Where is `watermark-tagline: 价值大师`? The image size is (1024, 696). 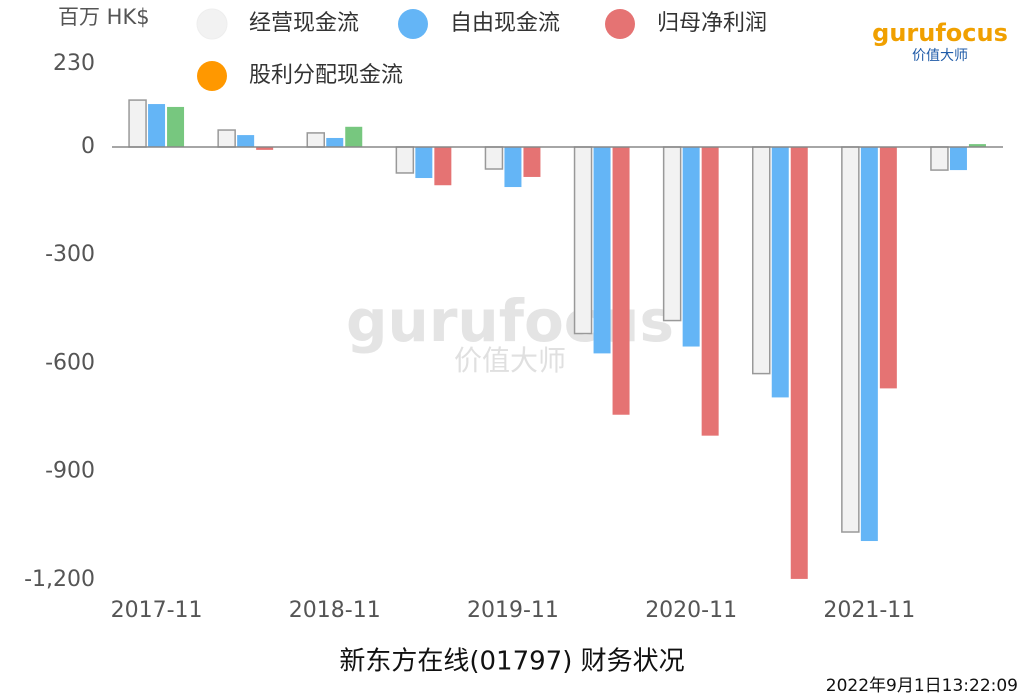 watermark-tagline: 价值大师 is located at coordinates (510, 360).